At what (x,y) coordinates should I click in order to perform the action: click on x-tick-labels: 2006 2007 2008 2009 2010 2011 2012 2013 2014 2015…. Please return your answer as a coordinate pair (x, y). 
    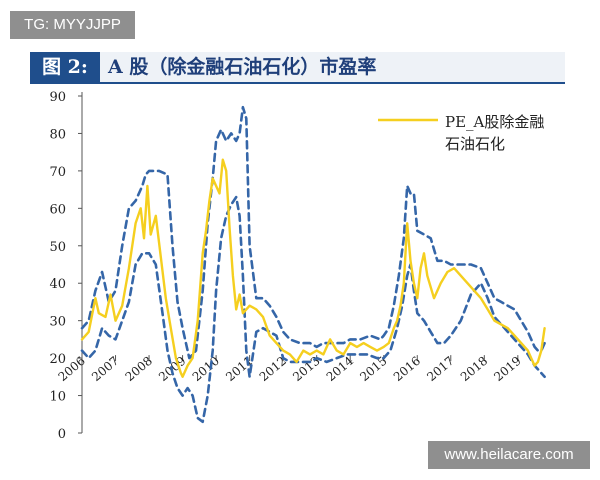
    Looking at the image, I should click on (290, 368).